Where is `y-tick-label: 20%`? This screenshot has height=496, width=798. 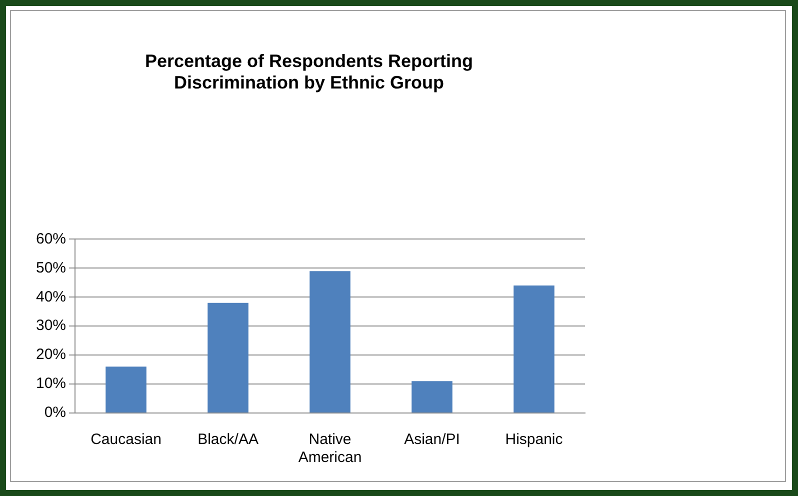
y-tick-label: 20% is located at coordinates (51, 355).